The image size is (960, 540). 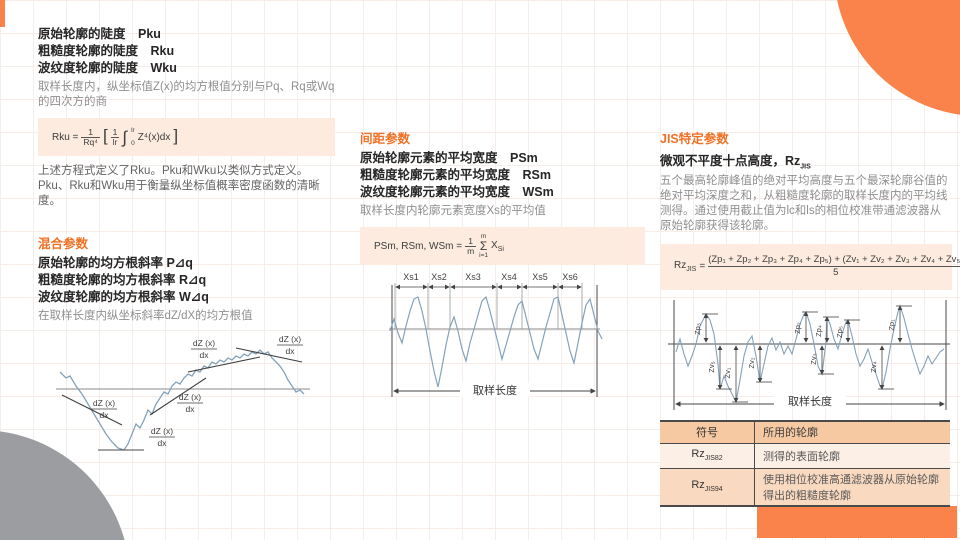 I want to click on formula-lhs: PSm, RSm, WSm =, so click(x=418, y=246).